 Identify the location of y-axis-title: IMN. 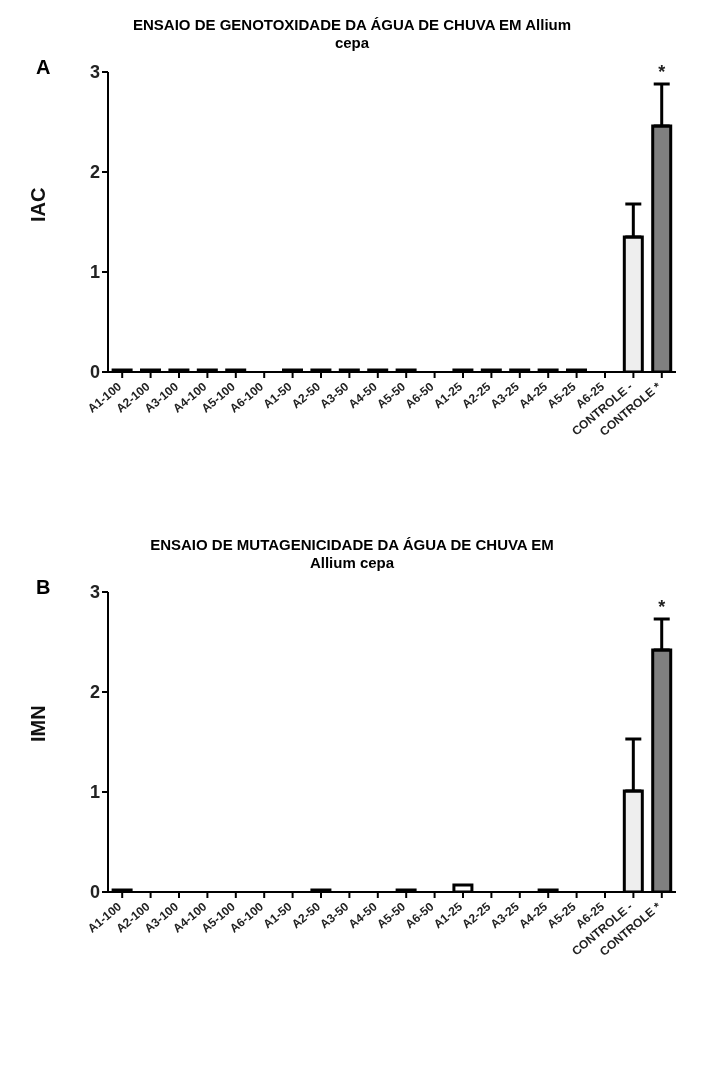
(38, 723).